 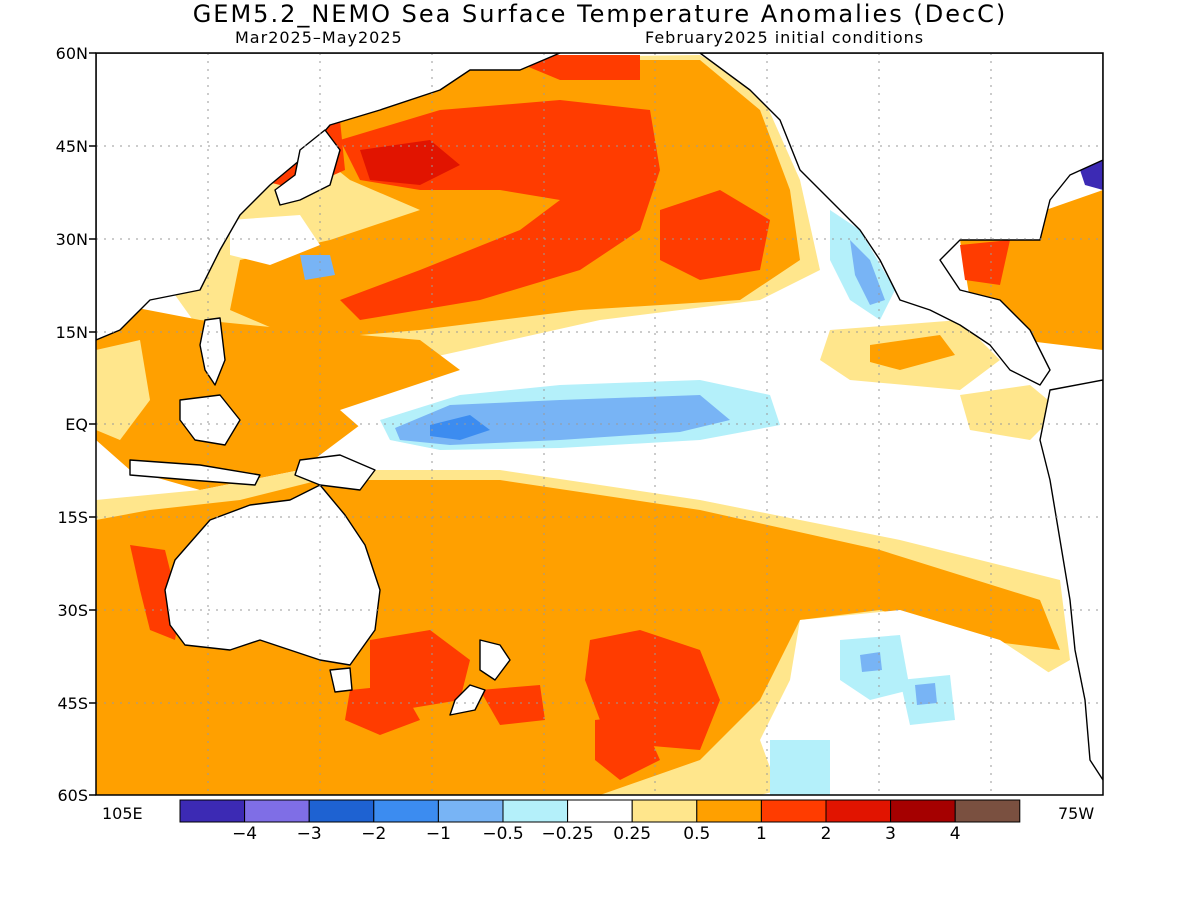 I want to click on colorbar-tick-label: −4, so click(x=245, y=834).